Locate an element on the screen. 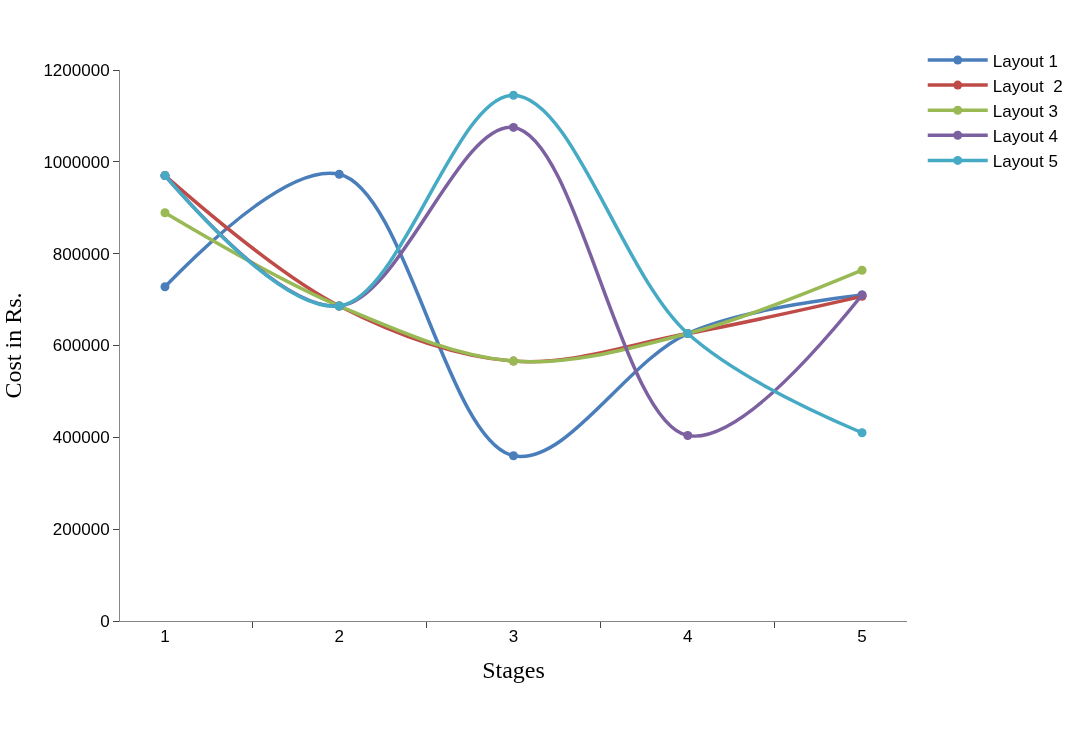  legend-label: Layout 1 is located at coordinates (1025, 61).